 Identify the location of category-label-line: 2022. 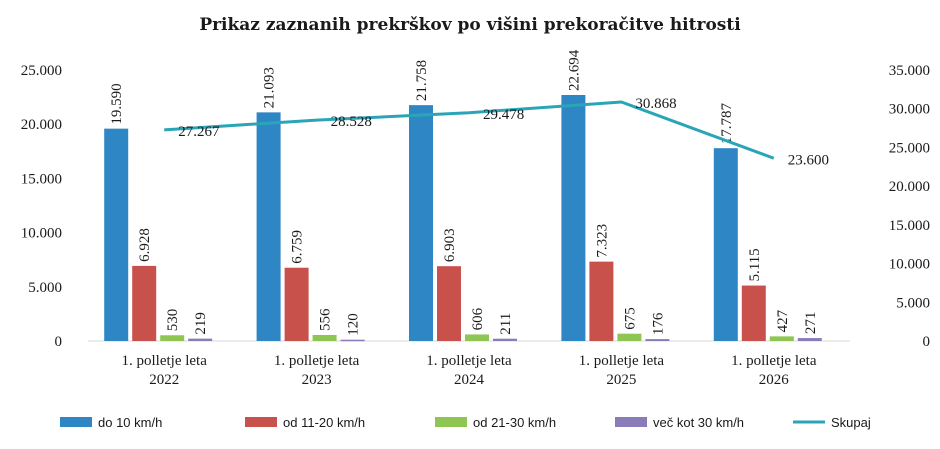
(164, 380).